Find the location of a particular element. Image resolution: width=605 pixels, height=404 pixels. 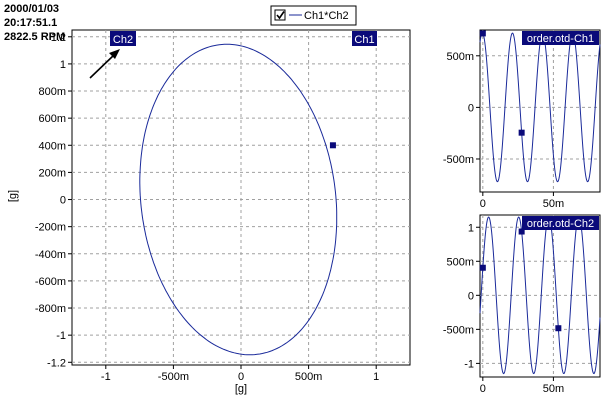

p1-xtick-label: 50m is located at coordinates (553, 204).